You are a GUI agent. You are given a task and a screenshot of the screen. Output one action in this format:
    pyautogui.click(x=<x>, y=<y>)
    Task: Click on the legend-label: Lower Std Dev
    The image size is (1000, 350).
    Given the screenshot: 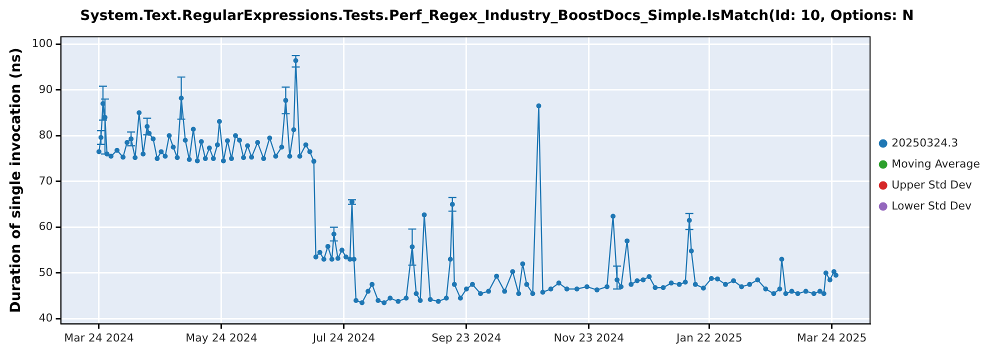 What is the action you would take?
    pyautogui.click(x=932, y=205)
    